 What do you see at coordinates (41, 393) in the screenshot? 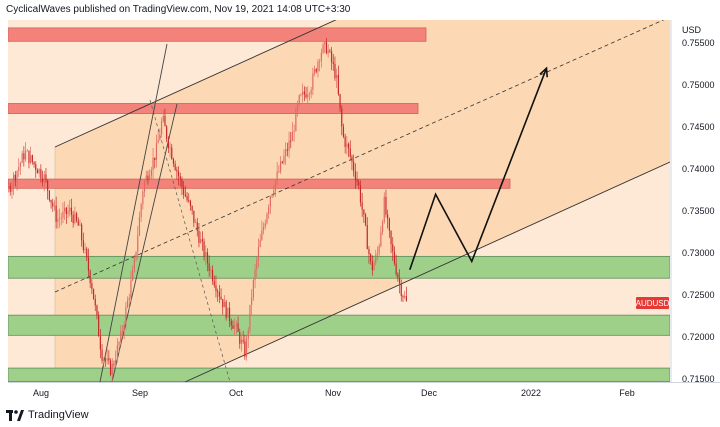
I see `x-tick-label: Aug` at bounding box center [41, 393].